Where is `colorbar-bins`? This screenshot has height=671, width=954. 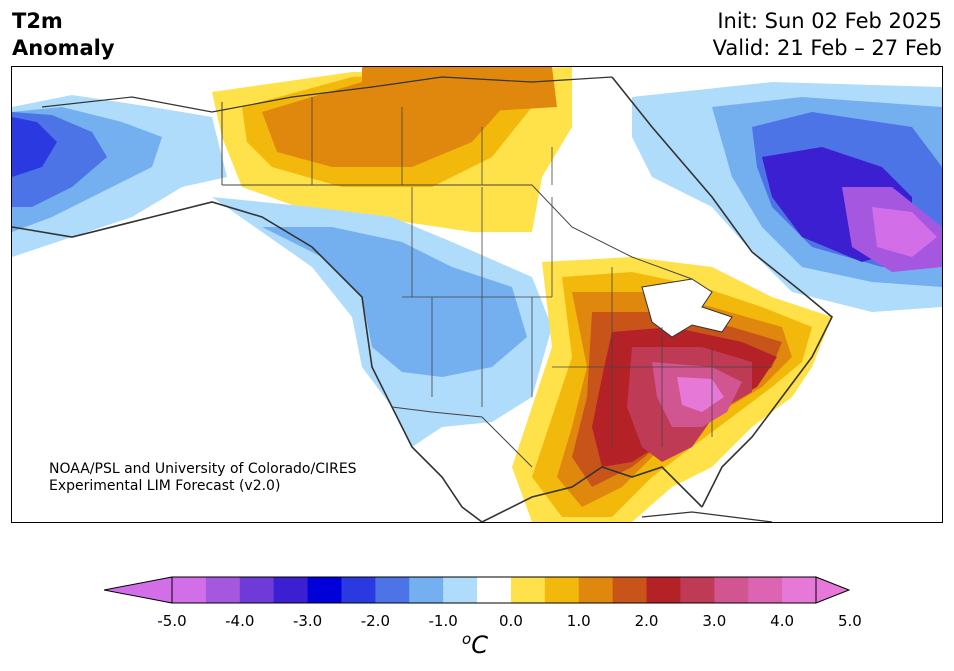 colorbar-bins is located at coordinates (494, 590).